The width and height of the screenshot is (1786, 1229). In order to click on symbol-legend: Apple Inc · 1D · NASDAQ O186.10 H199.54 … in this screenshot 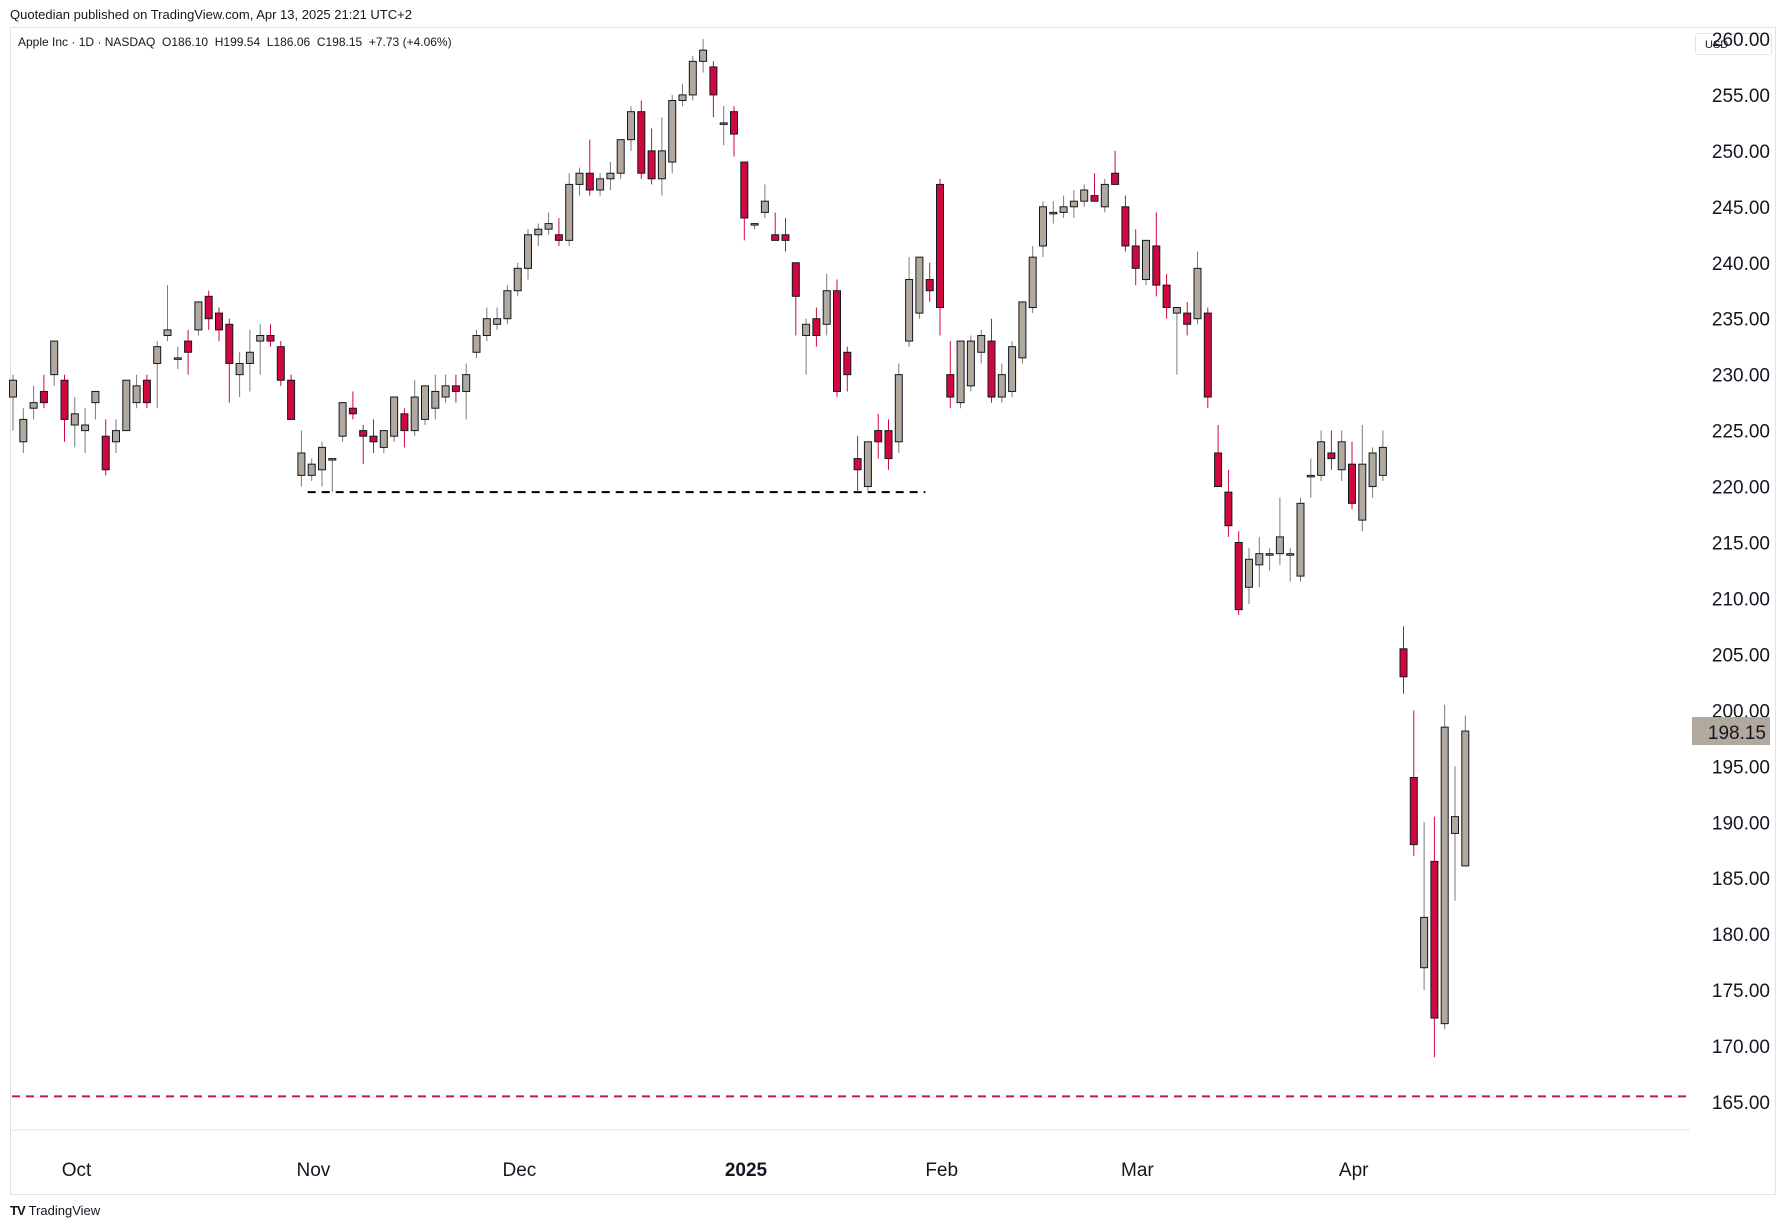, I will do `click(235, 42)`.